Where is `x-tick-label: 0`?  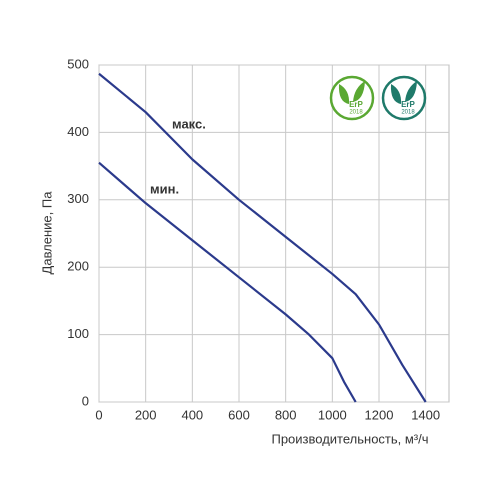 x-tick-label: 0 is located at coordinates (98, 414).